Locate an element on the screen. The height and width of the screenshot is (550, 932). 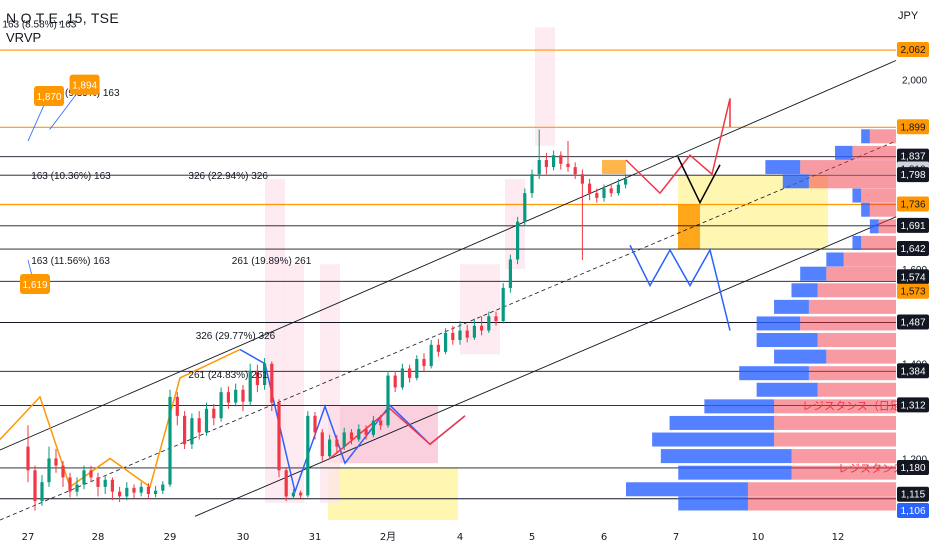
price-label-15: 1,106 is located at coordinates (912, 511).